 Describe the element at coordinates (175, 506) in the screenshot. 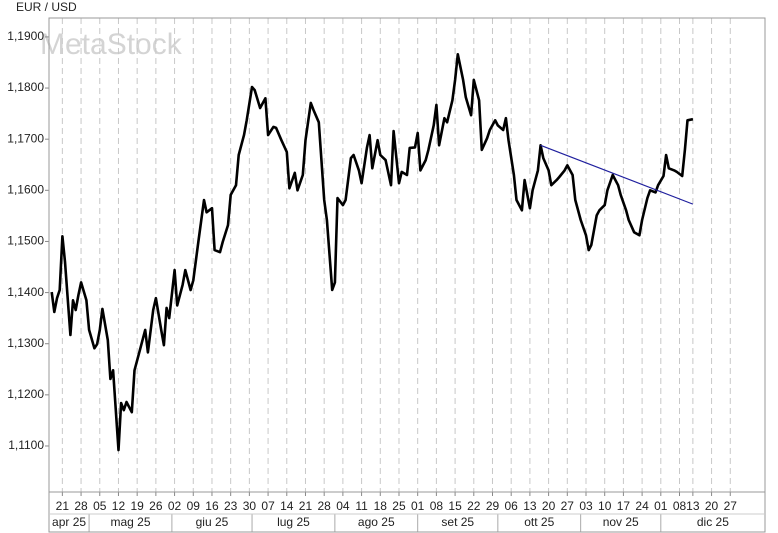

I see `x-tick-label: 02` at that location.